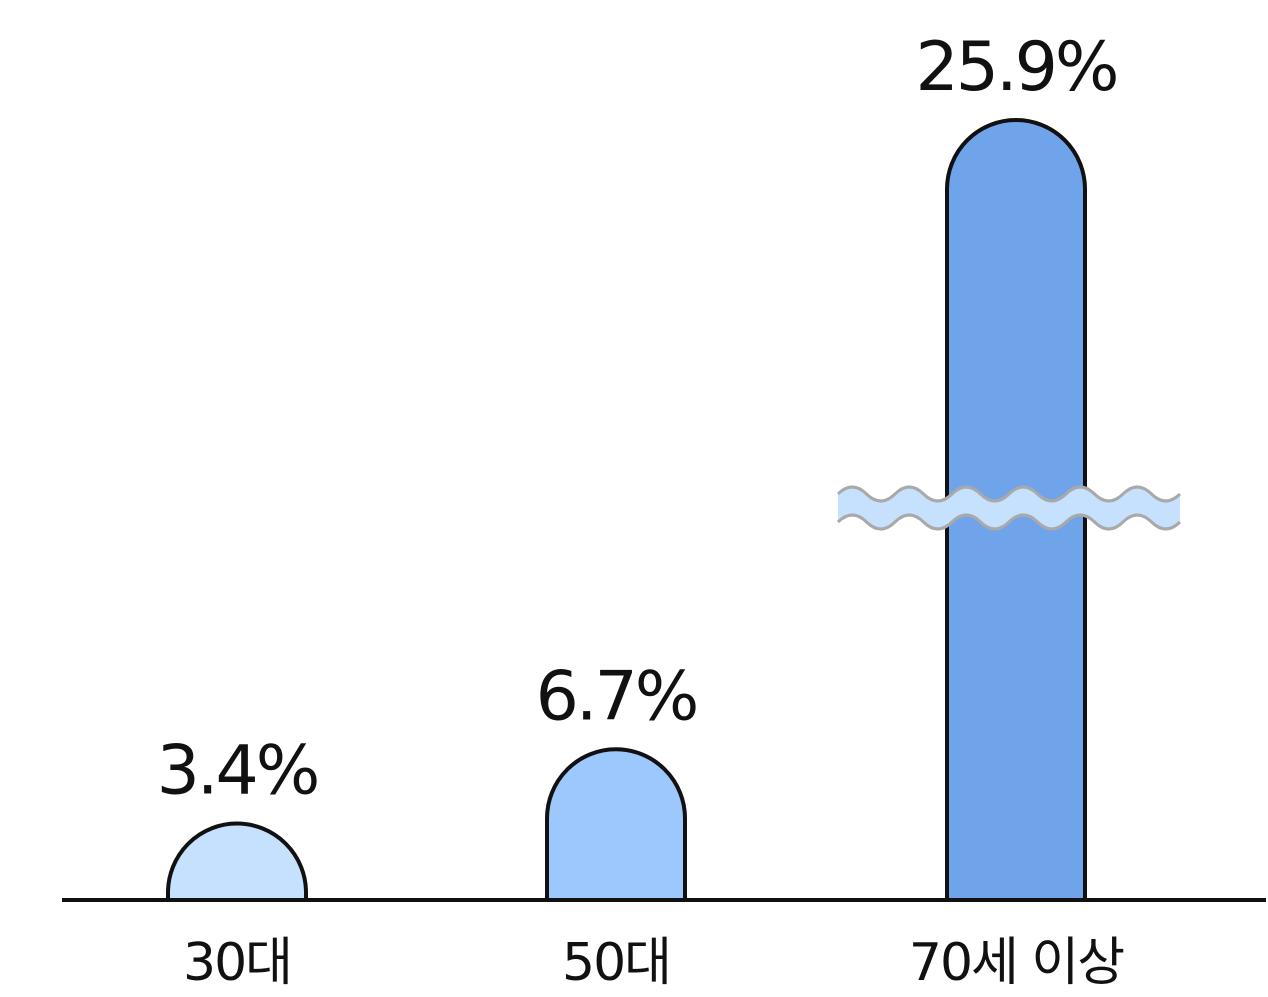 This screenshot has height=997, width=1268. Describe the element at coordinates (1016, 963) in the screenshot. I see `category-label-3: 70세 이상` at that location.